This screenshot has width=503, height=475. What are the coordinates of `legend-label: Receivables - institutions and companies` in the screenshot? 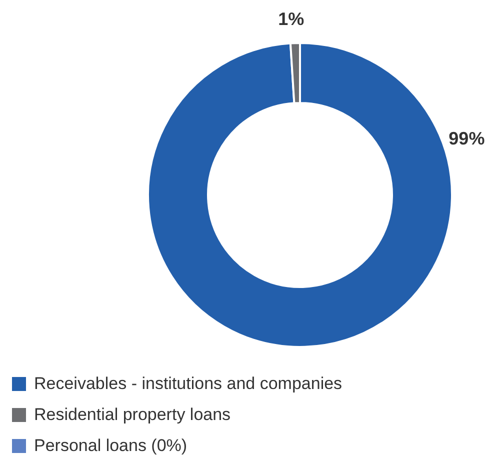 It's located at (188, 384).